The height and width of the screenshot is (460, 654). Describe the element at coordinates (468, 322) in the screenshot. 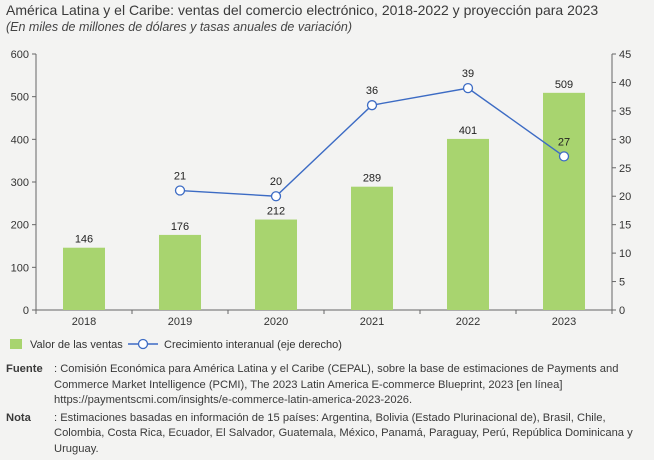

I see `x-axis-tick-label: 2022` at that location.